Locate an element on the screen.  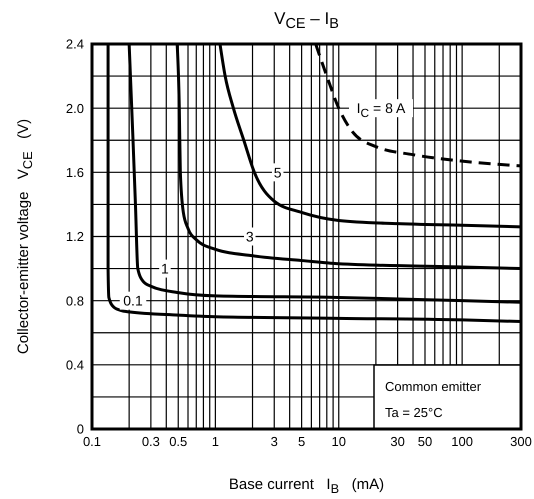
y-tick-label: 0.8 is located at coordinates (75, 300).